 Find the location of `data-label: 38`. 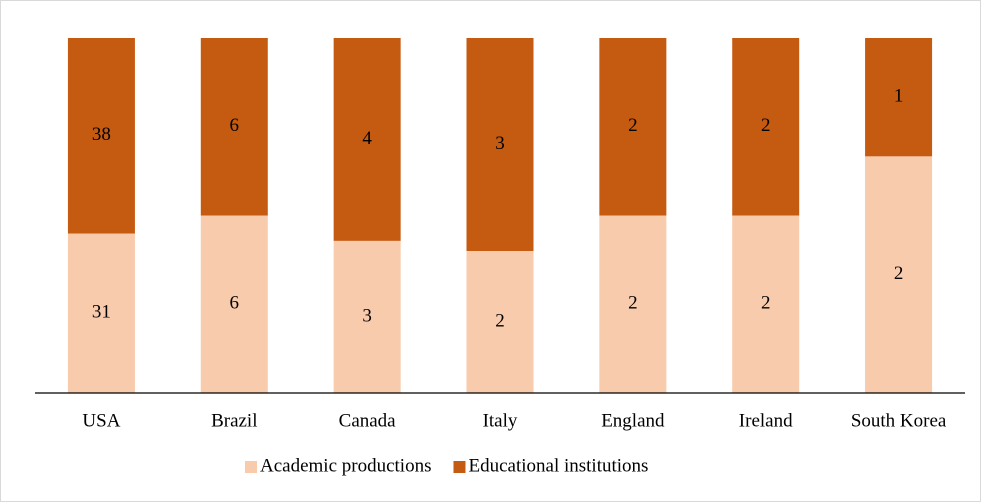

data-label: 38 is located at coordinates (101, 134).